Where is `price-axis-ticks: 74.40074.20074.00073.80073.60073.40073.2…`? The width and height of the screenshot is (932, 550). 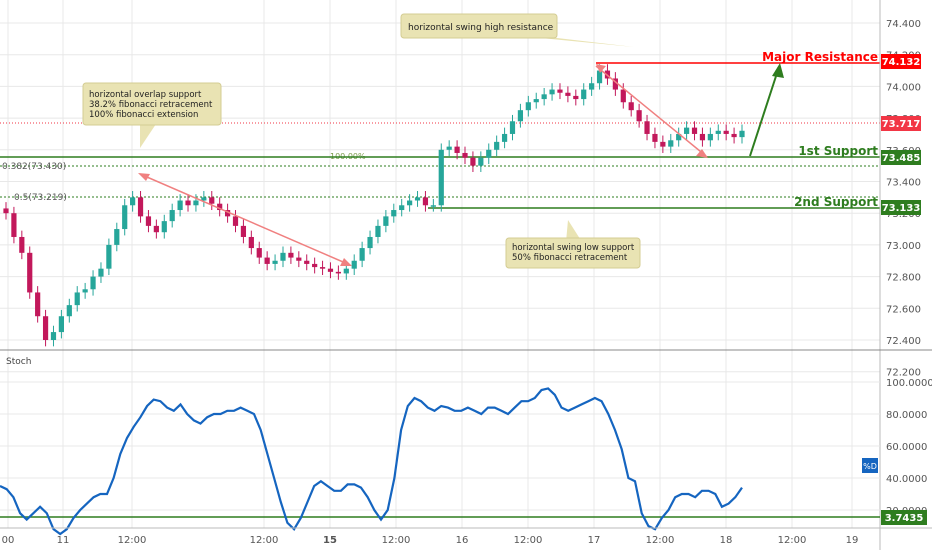
price-axis-ticks: 74.40074.20074.00073.80073.60073.40073.2… is located at coordinates (903, 199).